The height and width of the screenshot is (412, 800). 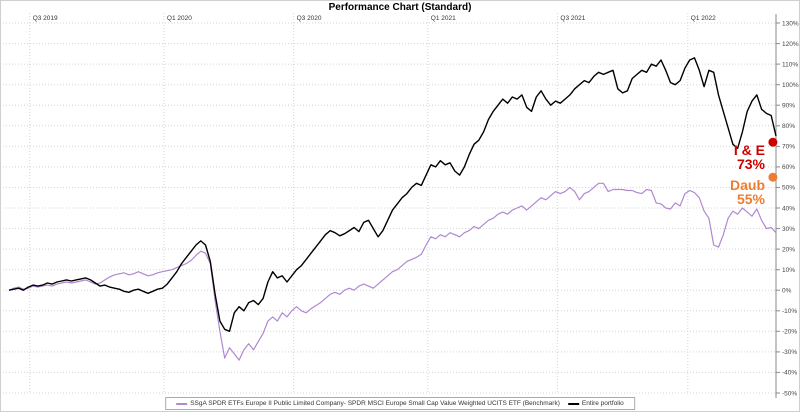 I want to click on svg-text: 0%, so click(x=787, y=291).